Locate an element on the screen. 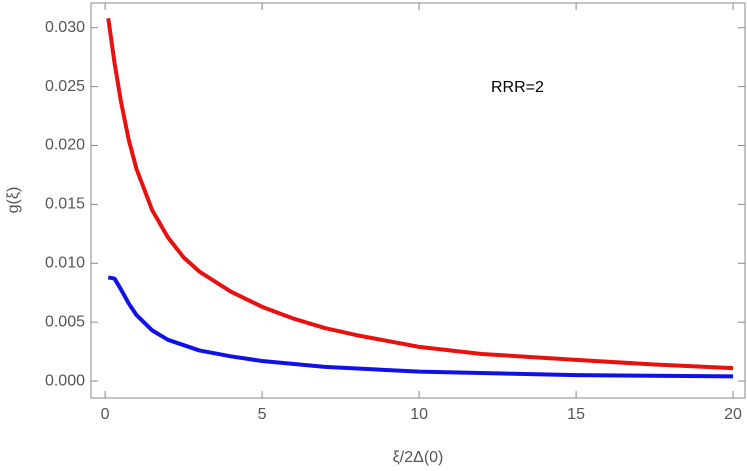  y-tick-label: 0.015 is located at coordinates (65, 204).